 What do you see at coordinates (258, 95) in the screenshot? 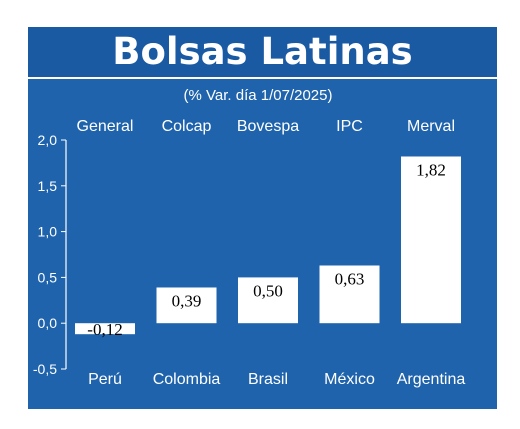
I see `chart-subtitle: (% Var. día 1/07/2025)` at bounding box center [258, 95].